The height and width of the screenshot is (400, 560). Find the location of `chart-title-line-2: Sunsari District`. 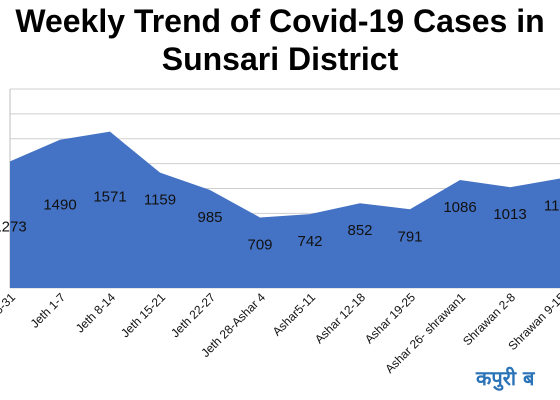

chart-title-line-2: Sunsari District is located at coordinates (280, 59).